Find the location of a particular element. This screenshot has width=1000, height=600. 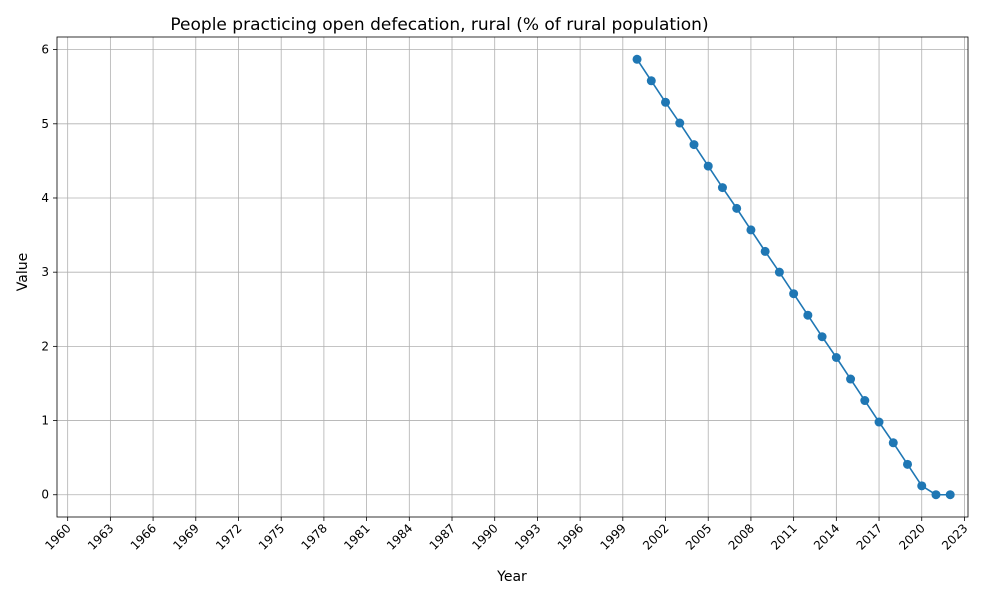

y-axis-ticks: 0 1 2 3 4 5 6 is located at coordinates (49, 272).